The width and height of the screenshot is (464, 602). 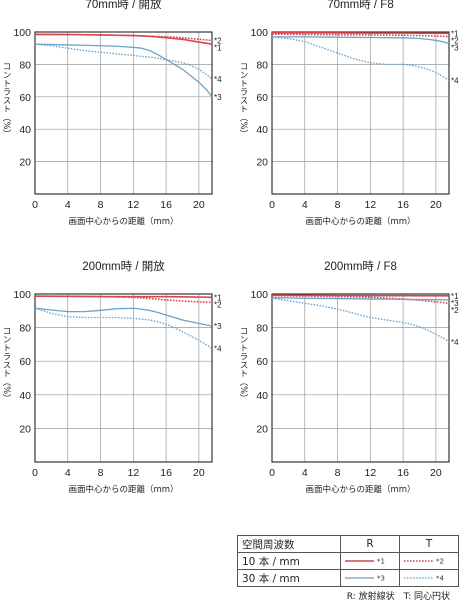 I want to click on legend-r-10-swatch: *1, so click(x=370, y=561).